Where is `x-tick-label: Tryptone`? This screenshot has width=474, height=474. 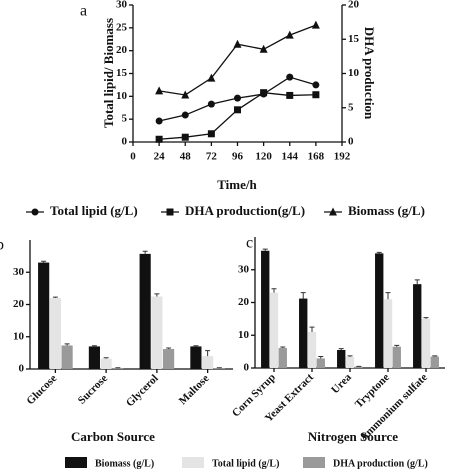 x-tick-label: Tryptone is located at coordinates (372, 390).